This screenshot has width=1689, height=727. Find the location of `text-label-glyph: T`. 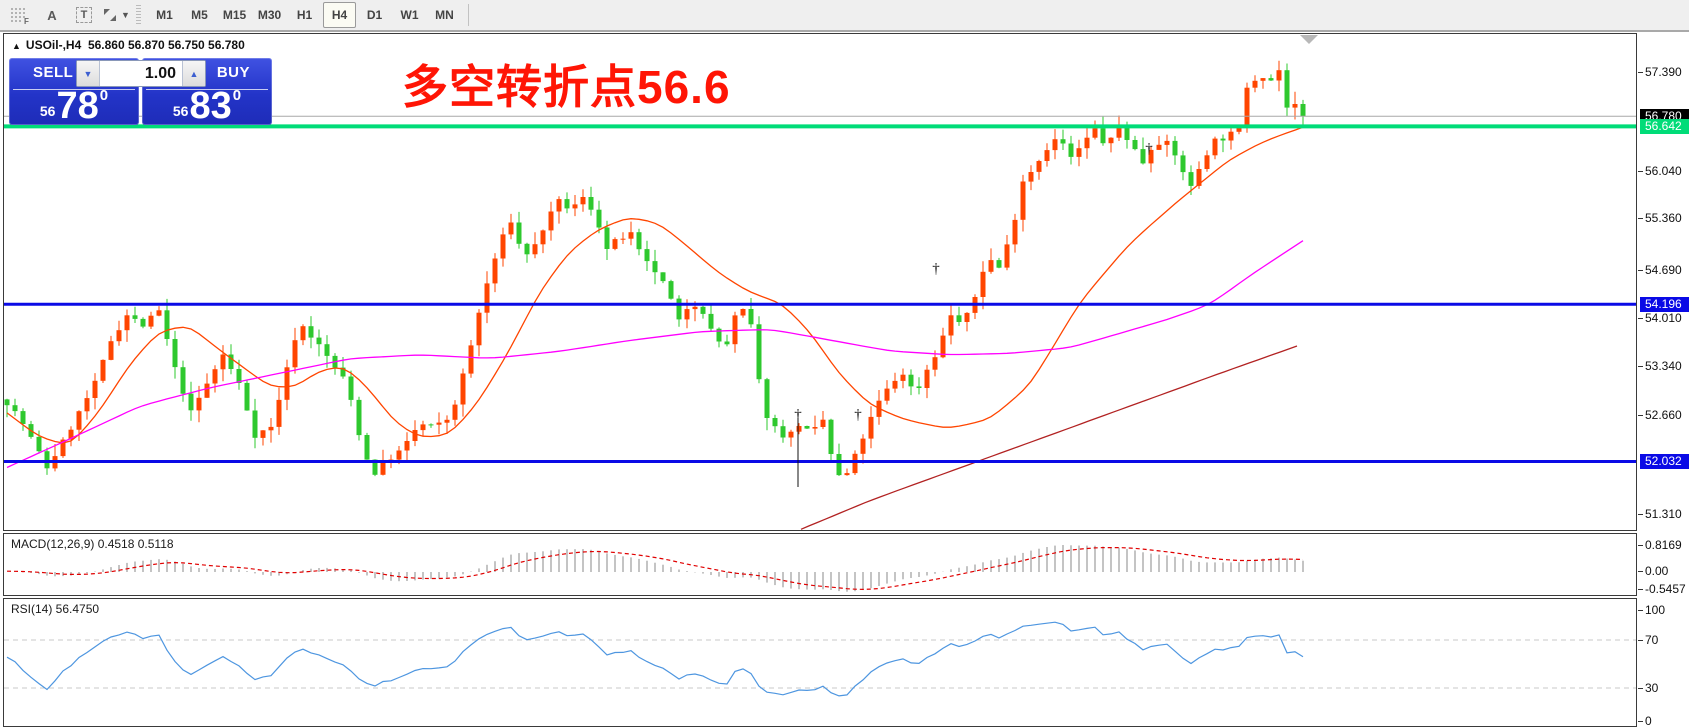

text-label-glyph: T is located at coordinates (84, 15).